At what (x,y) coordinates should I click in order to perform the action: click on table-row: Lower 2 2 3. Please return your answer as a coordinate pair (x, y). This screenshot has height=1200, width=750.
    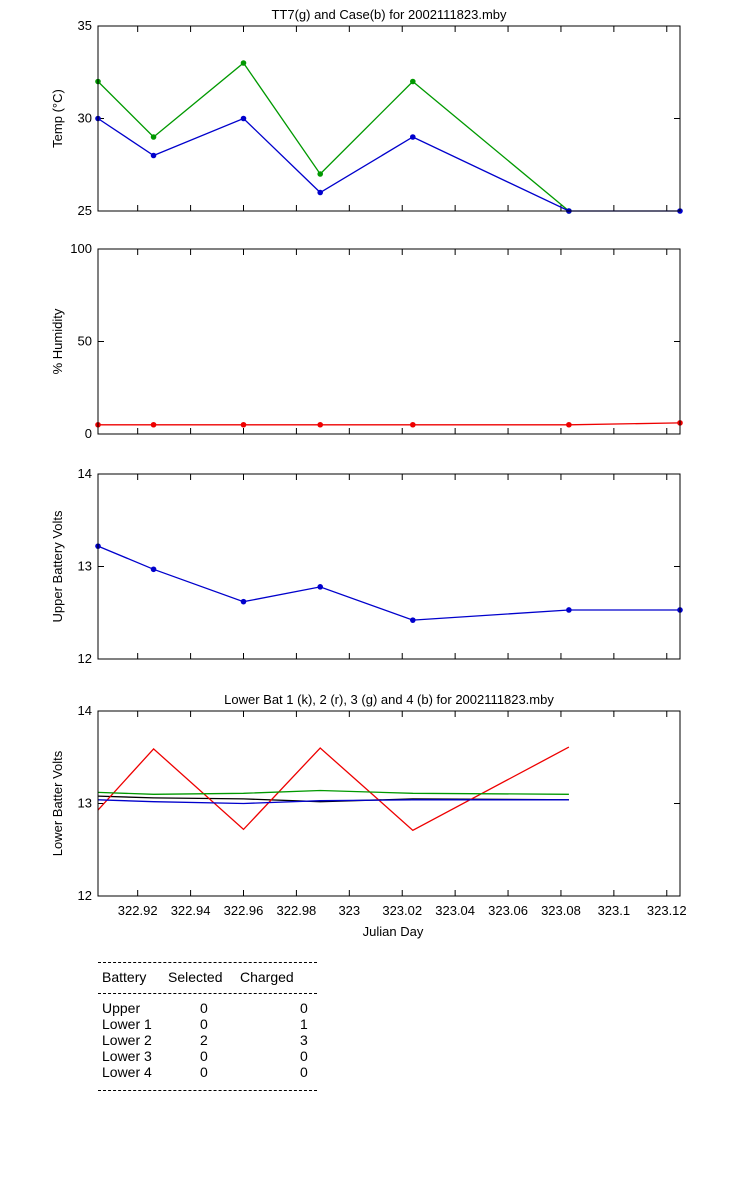
    Looking at the image, I should click on (207, 1040).